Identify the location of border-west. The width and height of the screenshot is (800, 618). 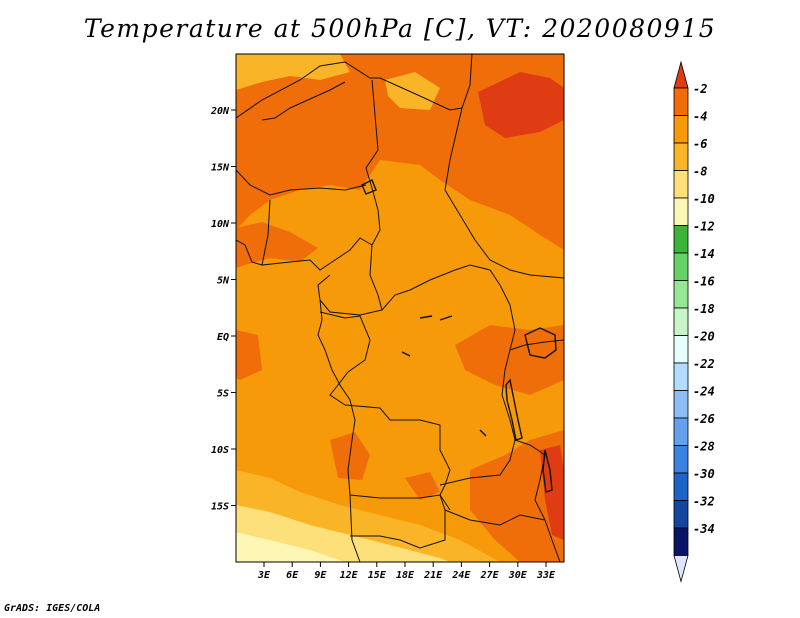
(301, 182).